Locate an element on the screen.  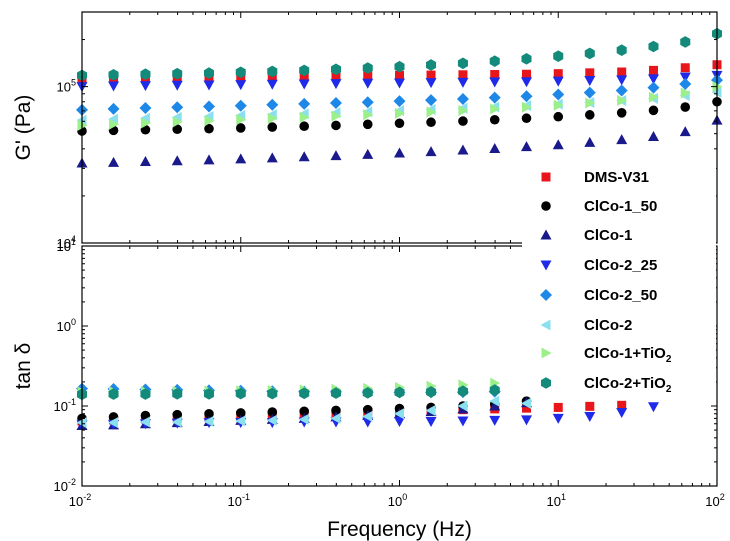
legend-label-clco-2: ClCo-2 is located at coordinates (608, 325).